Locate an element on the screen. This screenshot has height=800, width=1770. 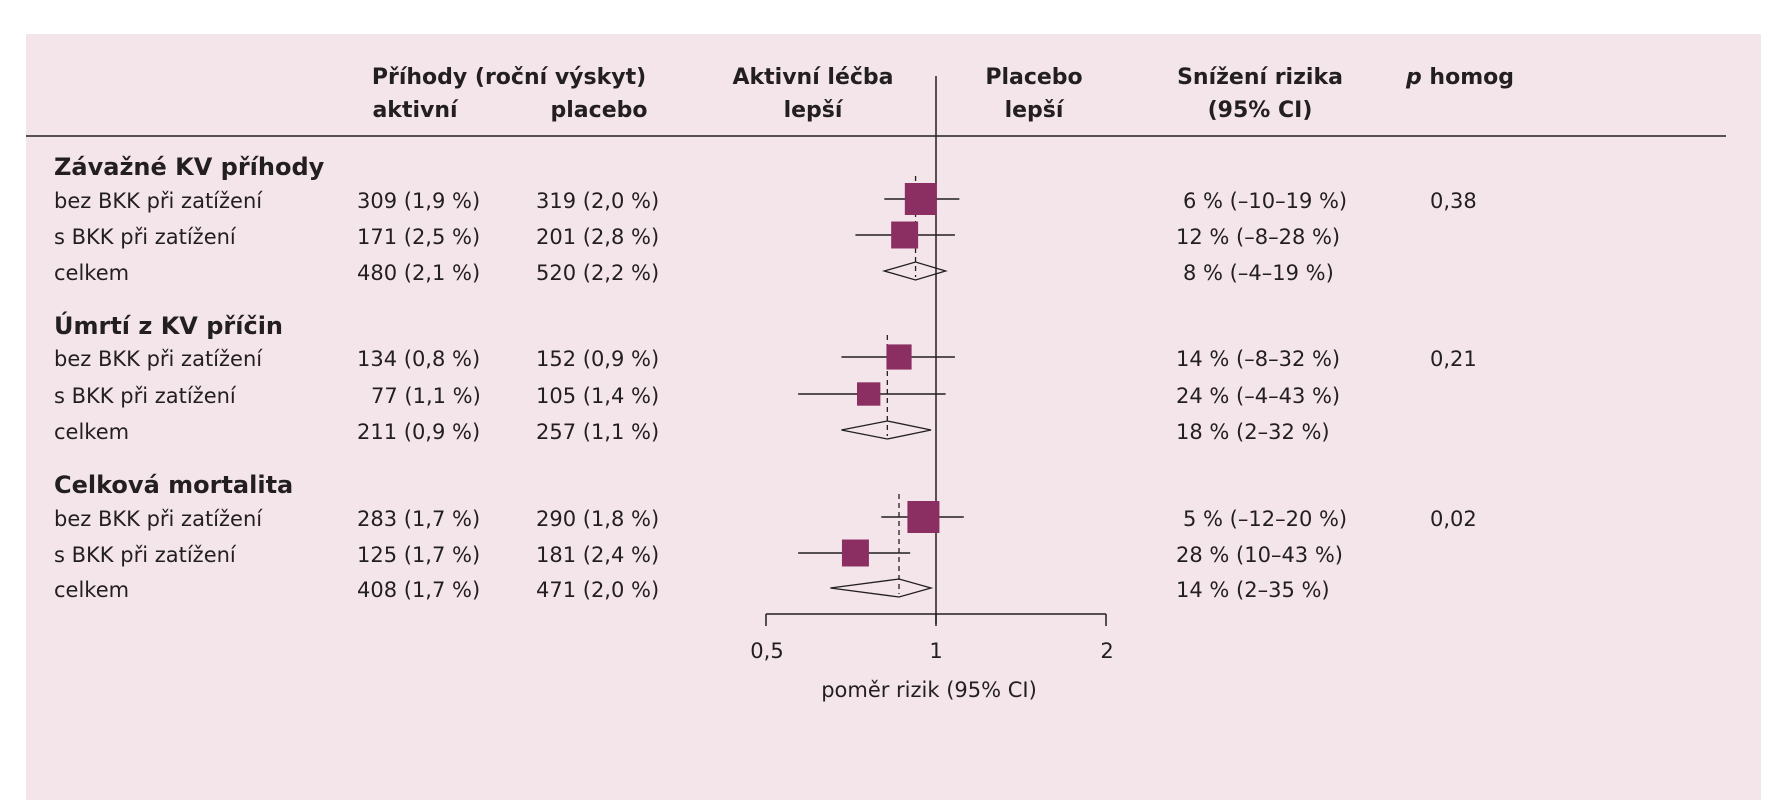
row-placebo: 319 (2,0 %) is located at coordinates (598, 201).